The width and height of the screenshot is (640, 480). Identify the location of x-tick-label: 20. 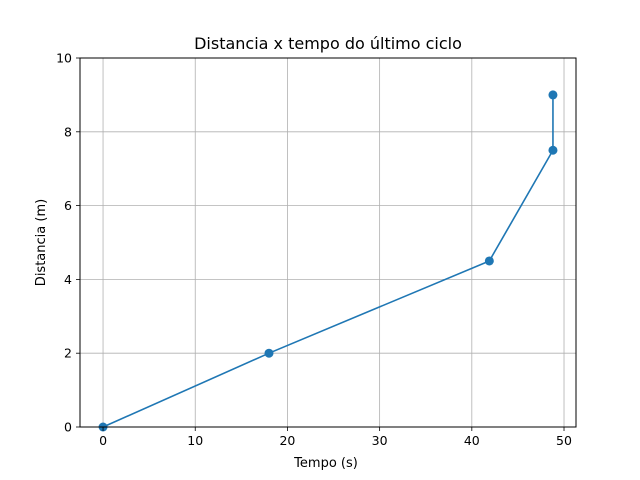
(287, 440).